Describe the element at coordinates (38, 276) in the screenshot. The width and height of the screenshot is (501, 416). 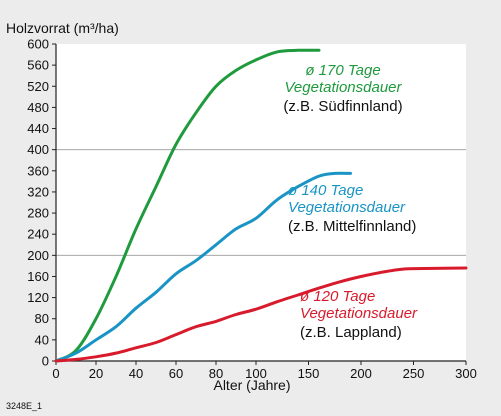
I see `y-tick-label: 160` at that location.